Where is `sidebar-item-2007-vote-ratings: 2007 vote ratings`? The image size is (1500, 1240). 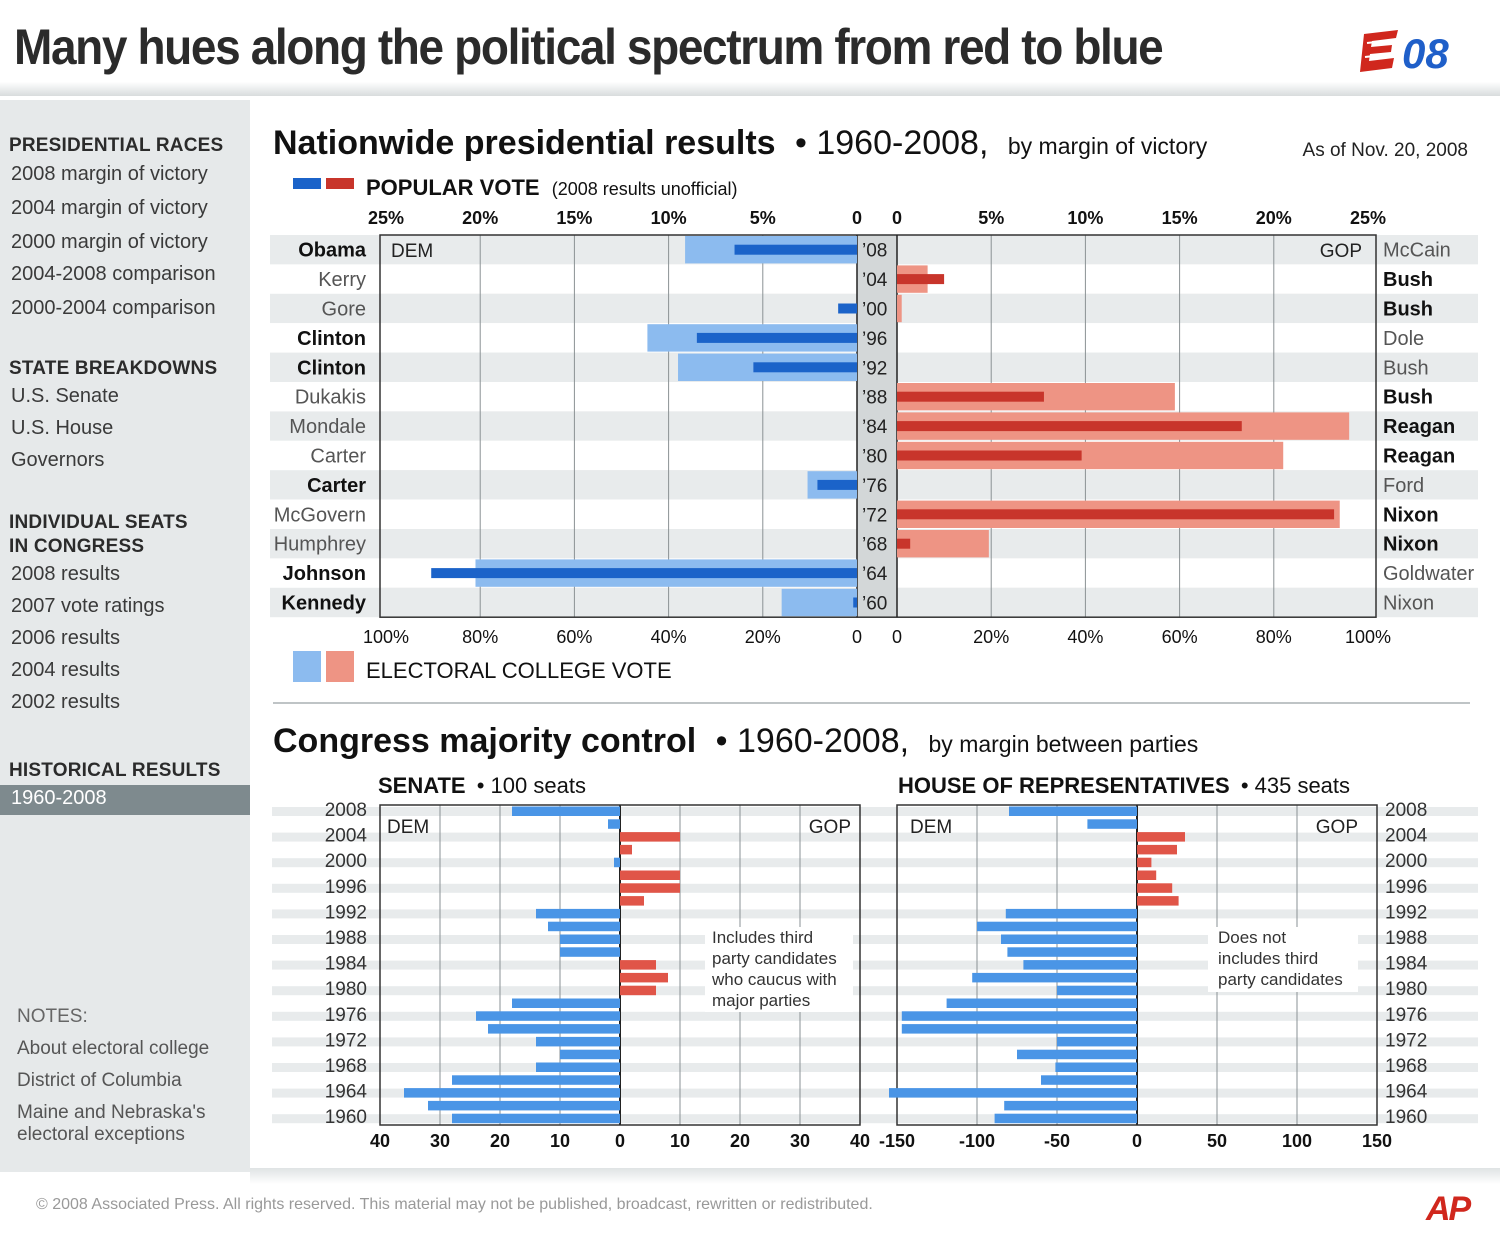
sidebar-item-2007-vote-ratings: 2007 vote ratings is located at coordinates (88, 606).